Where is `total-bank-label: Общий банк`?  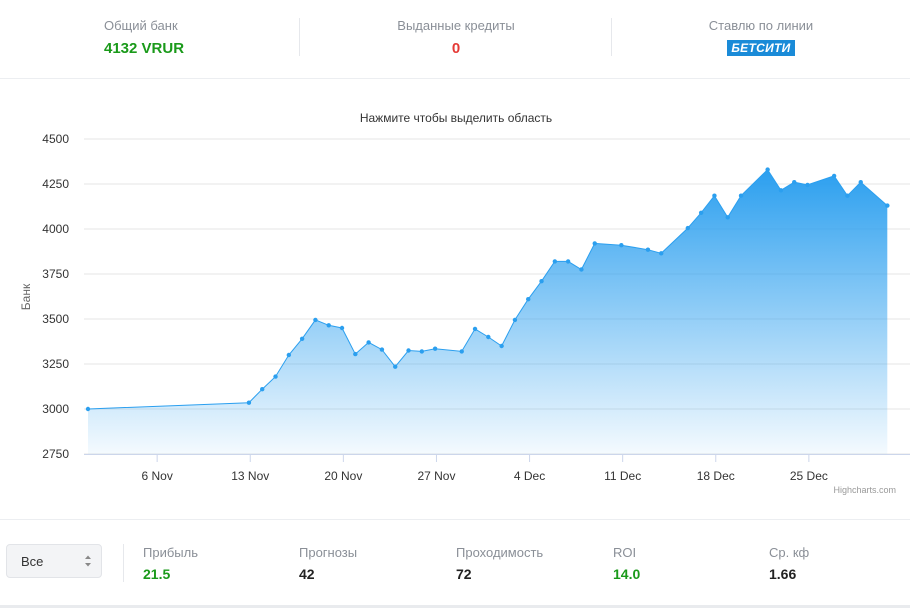 total-bank-label: Общий банк is located at coordinates (141, 25).